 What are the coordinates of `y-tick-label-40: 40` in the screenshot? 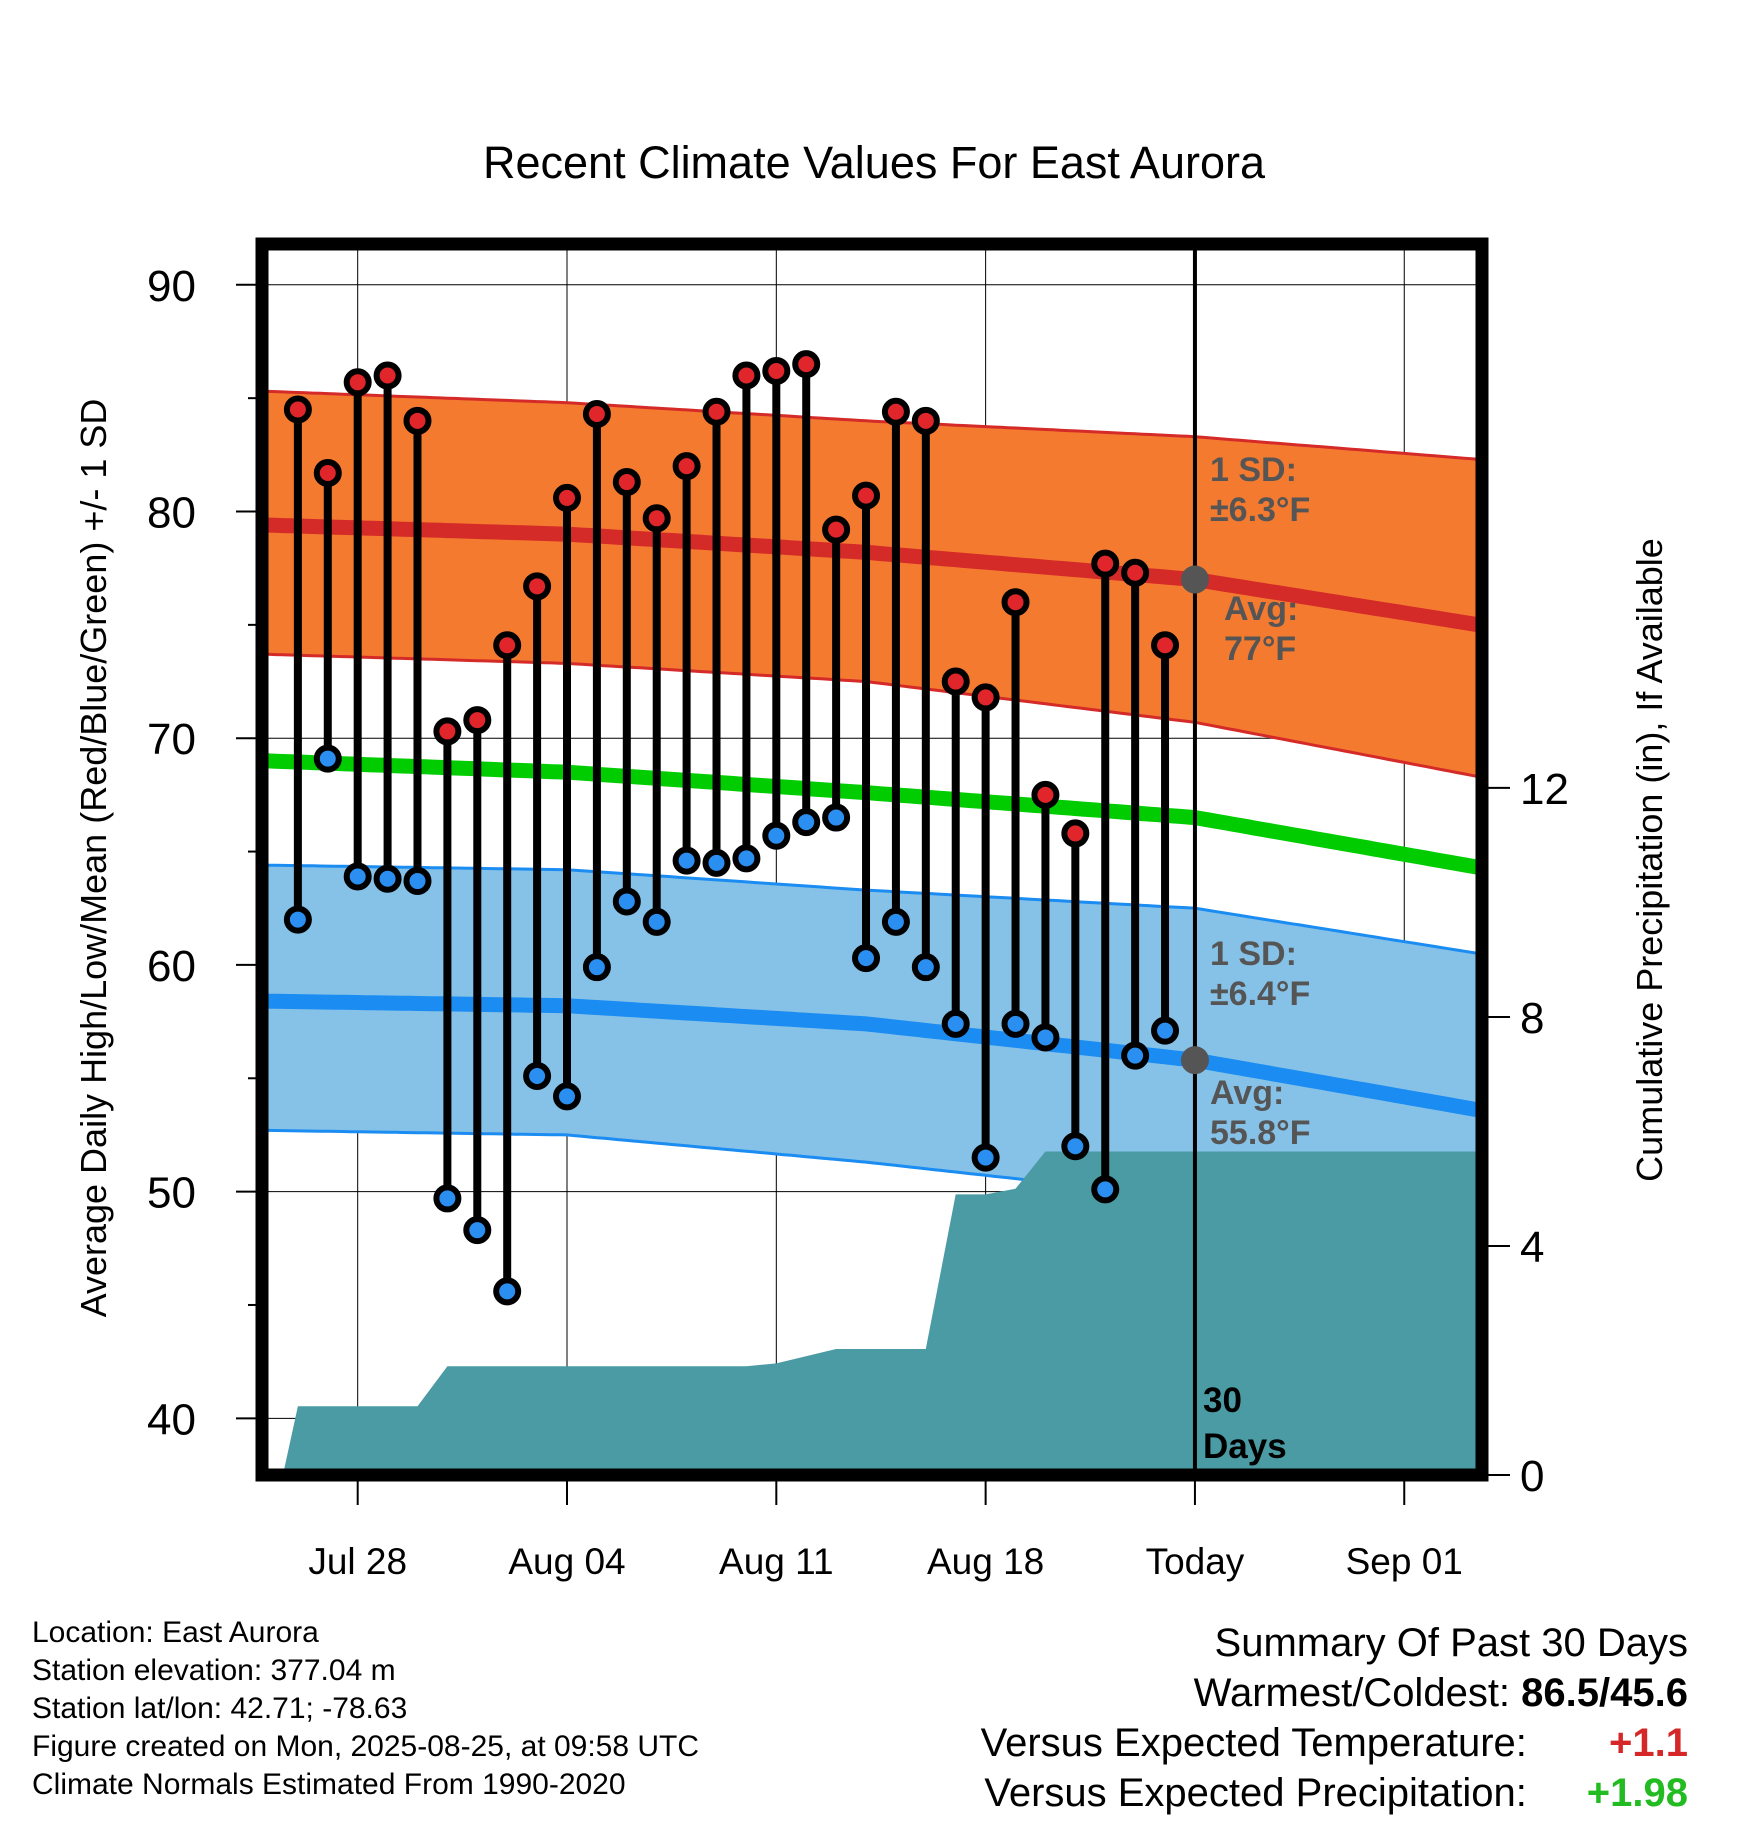 It's located at (171, 1419).